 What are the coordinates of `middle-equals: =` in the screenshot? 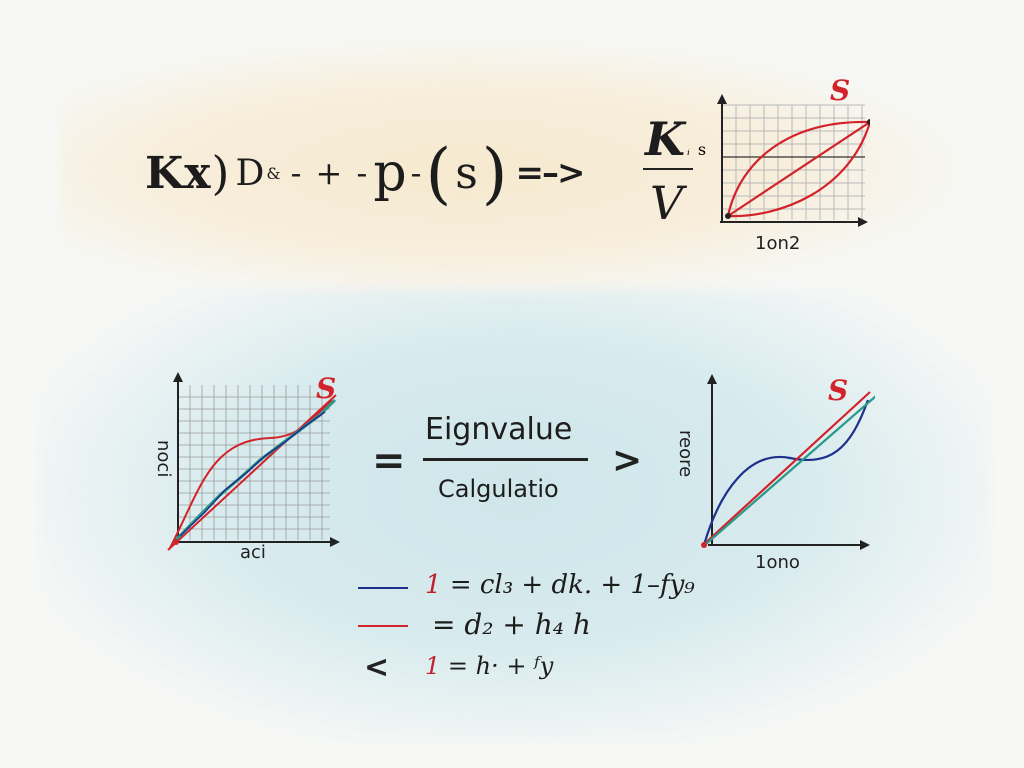 It's located at (389, 461).